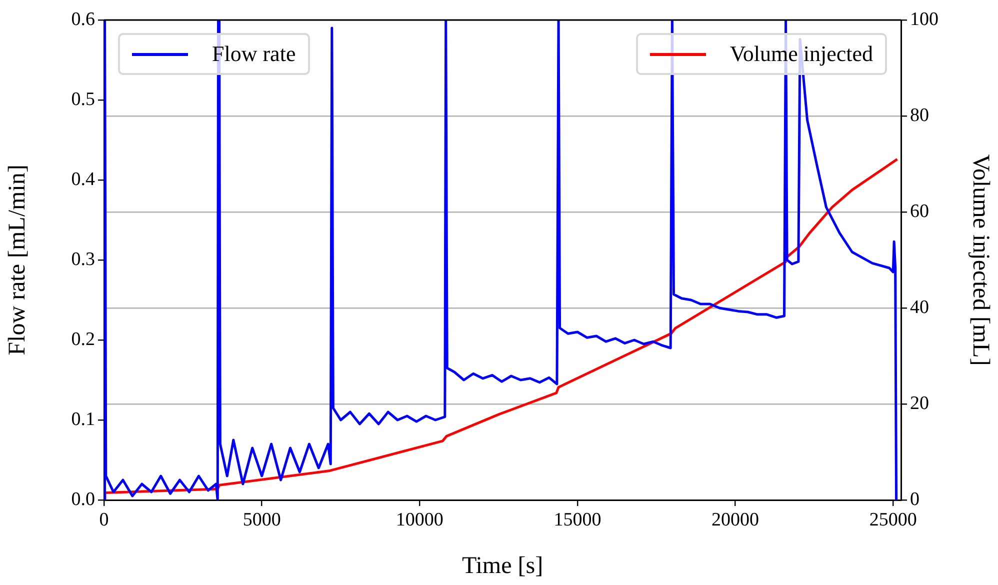 Image resolution: width=998 pixels, height=585 pixels. Describe the element at coordinates (261, 519) in the screenshot. I see `x-tick-label: 5000` at that location.